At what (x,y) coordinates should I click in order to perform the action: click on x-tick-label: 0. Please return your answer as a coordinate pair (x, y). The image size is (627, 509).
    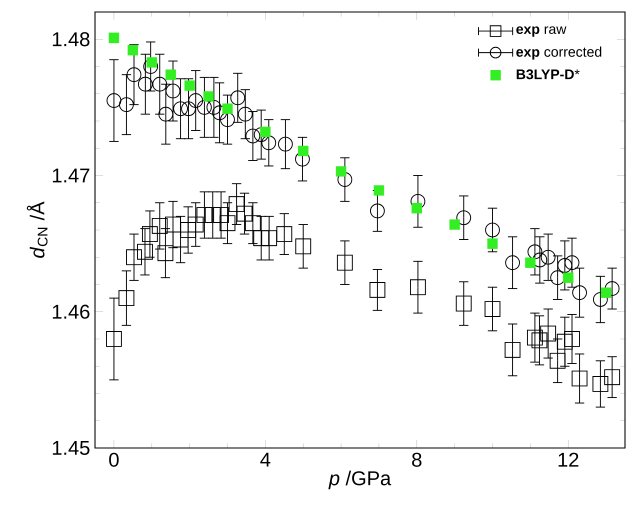
    Looking at the image, I should click on (114, 459).